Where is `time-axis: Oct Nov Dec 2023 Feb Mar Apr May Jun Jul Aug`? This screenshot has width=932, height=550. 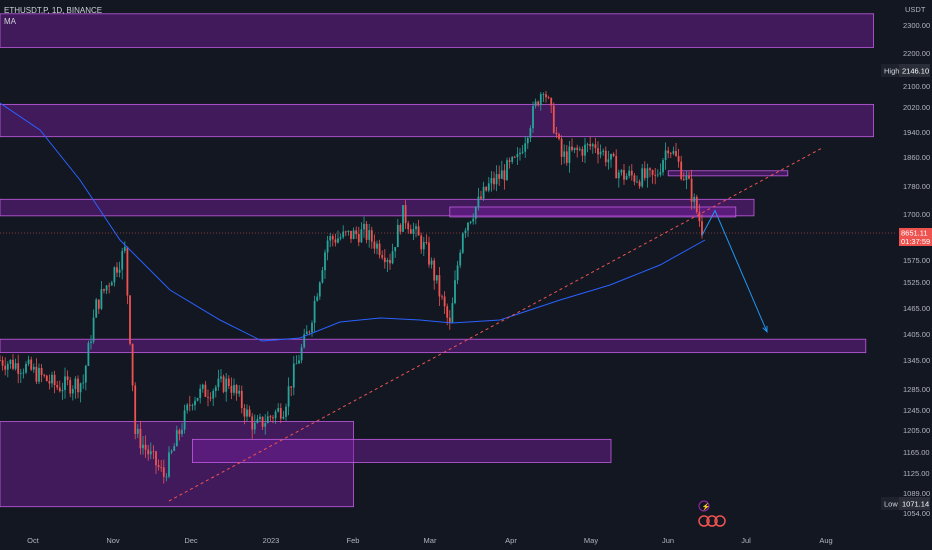 time-axis: Oct Nov Dec 2023 Feb Mar Apr May Jun Jul Aug is located at coordinates (466, 540).